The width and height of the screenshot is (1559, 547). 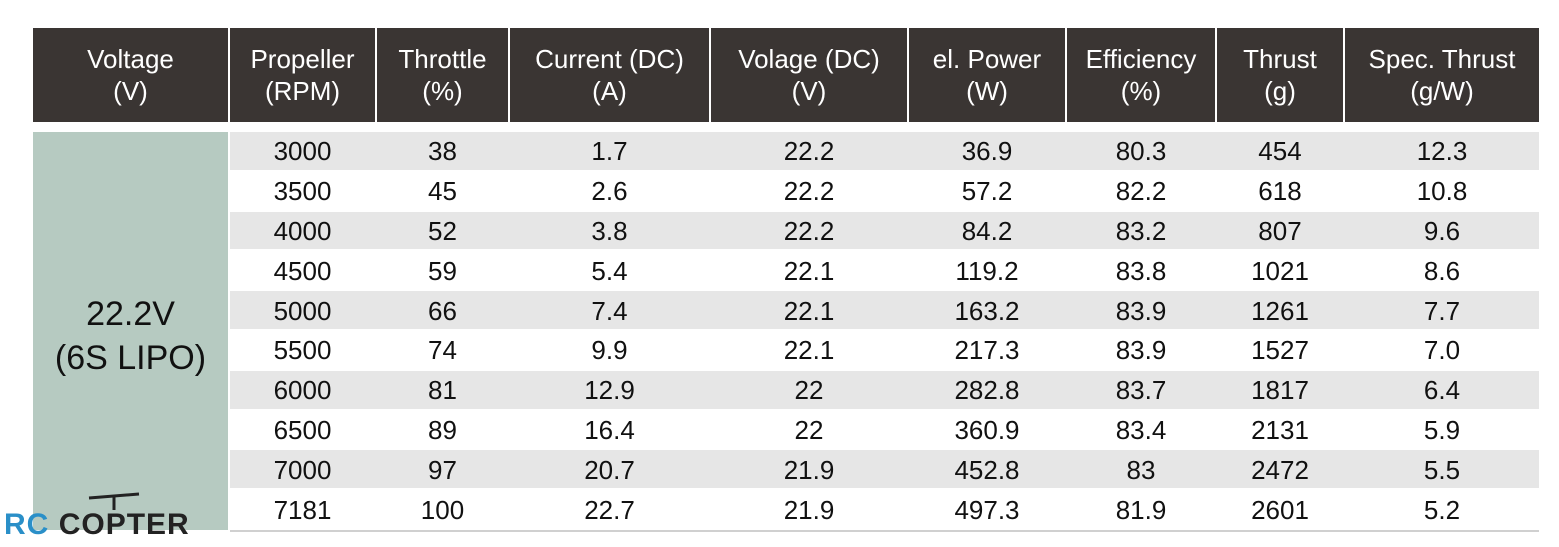 I want to click on header-cell: Propeller (RPM), so click(x=302, y=75).